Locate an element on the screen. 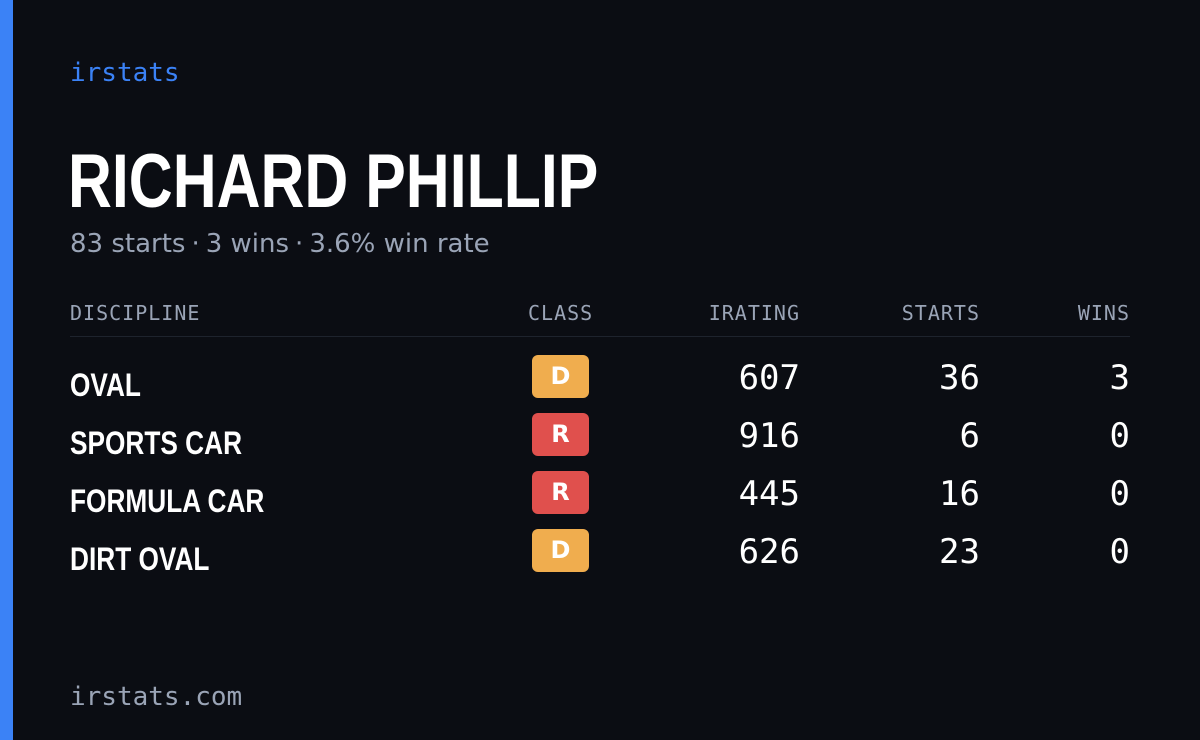 The height and width of the screenshot is (740, 1200). accent-bar is located at coordinates (6, 370).